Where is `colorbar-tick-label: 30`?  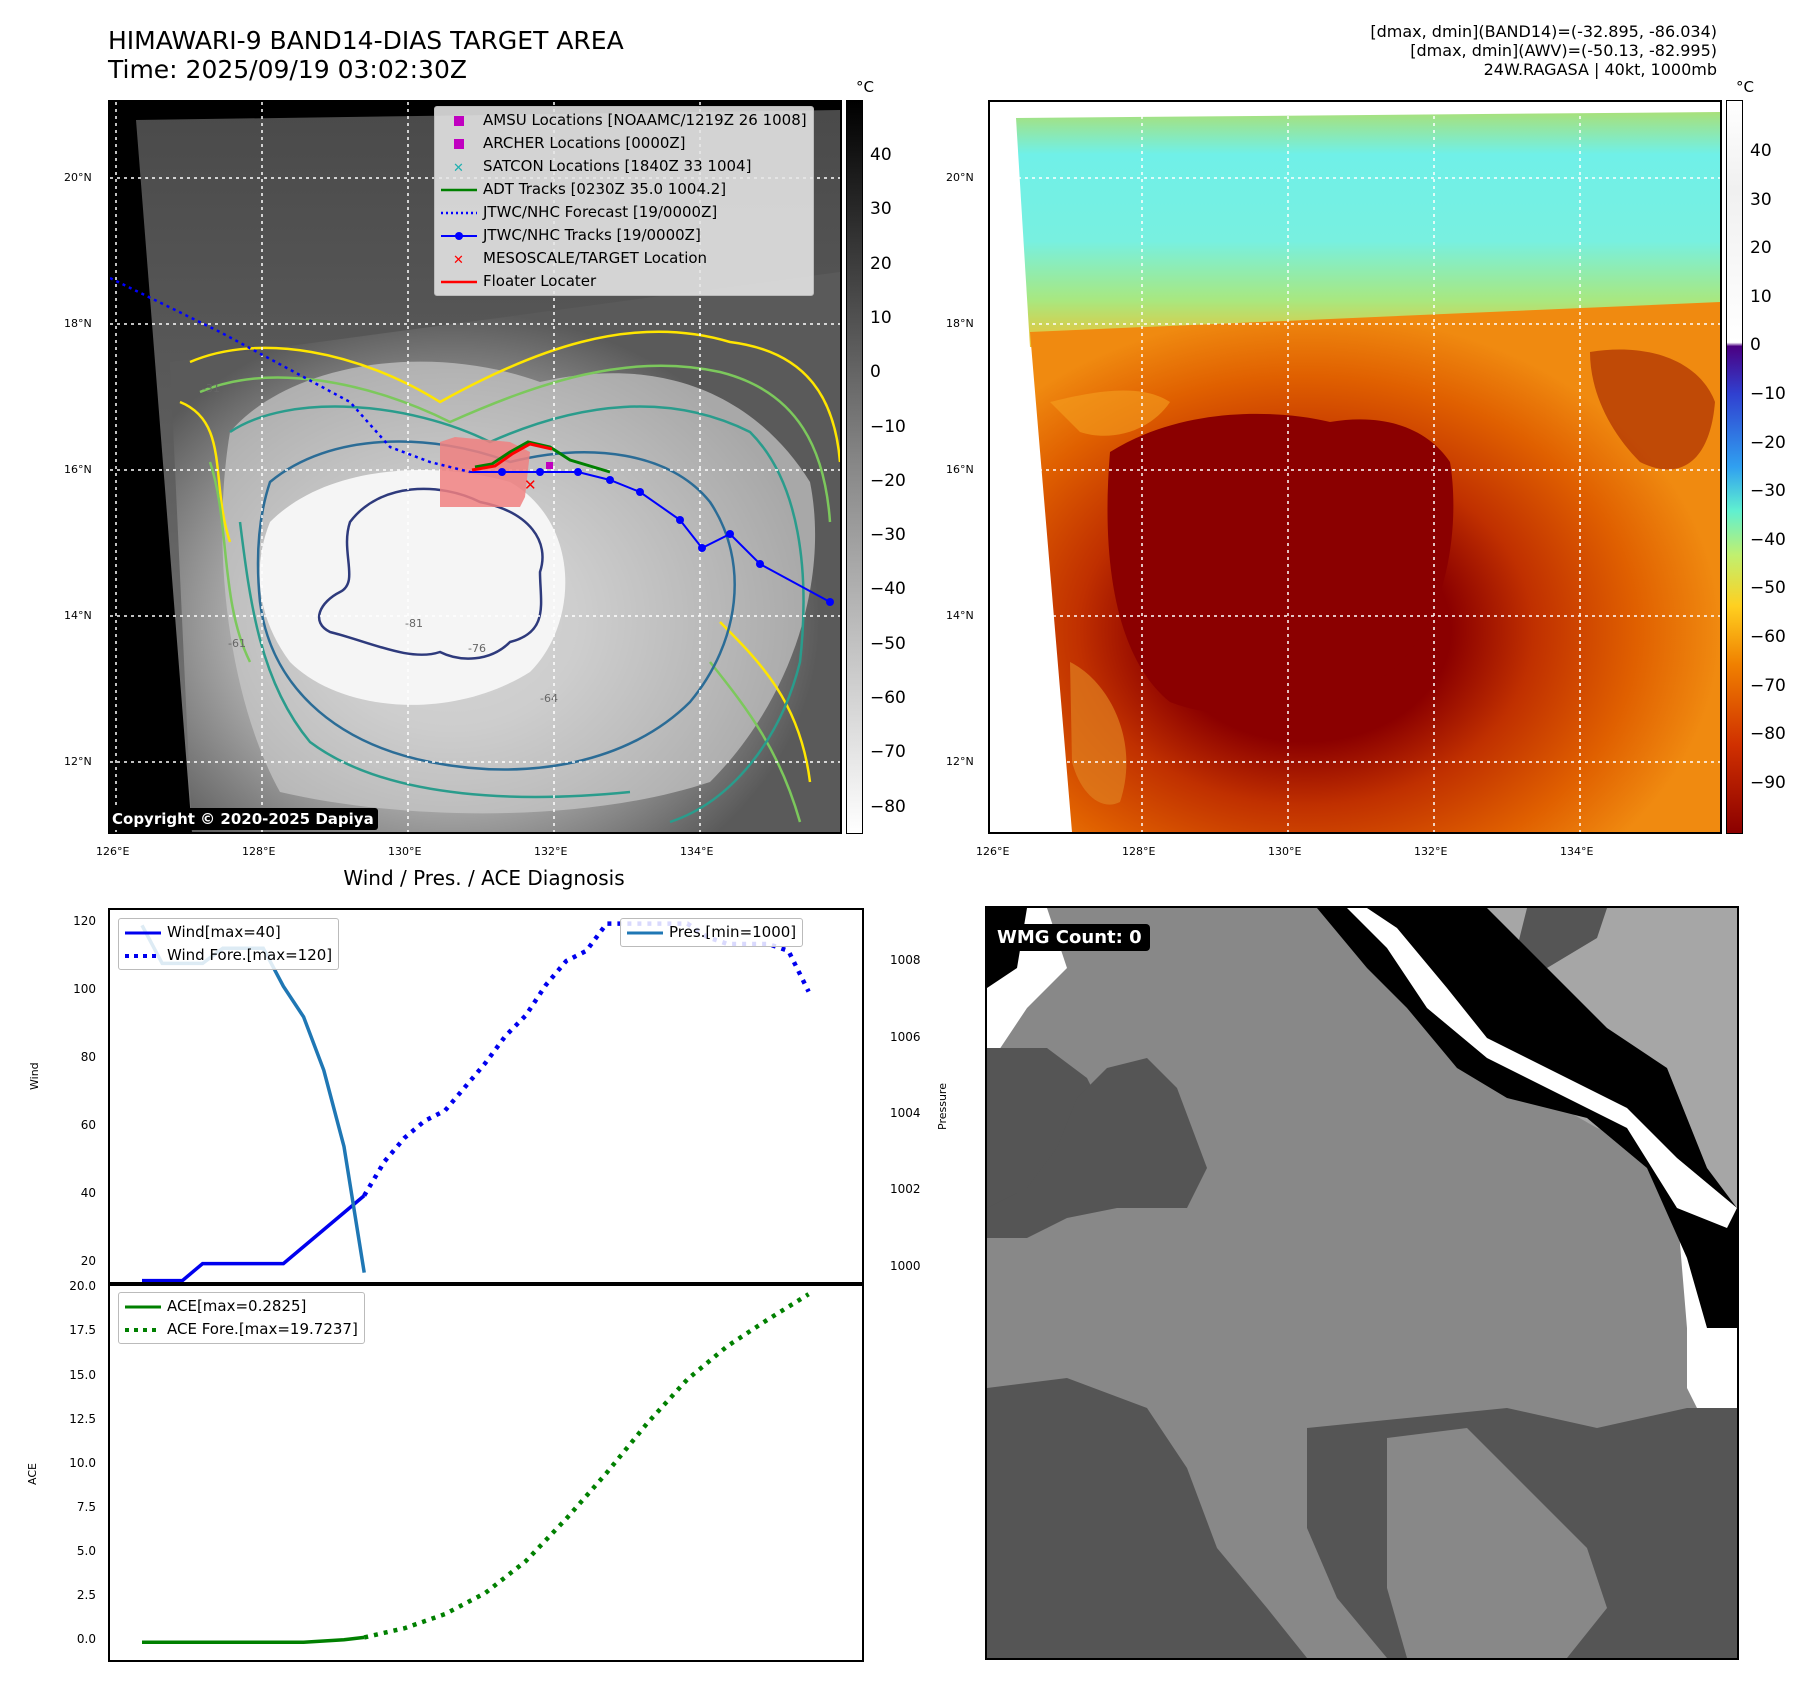 colorbar-tick-label: 30 is located at coordinates (881, 209).